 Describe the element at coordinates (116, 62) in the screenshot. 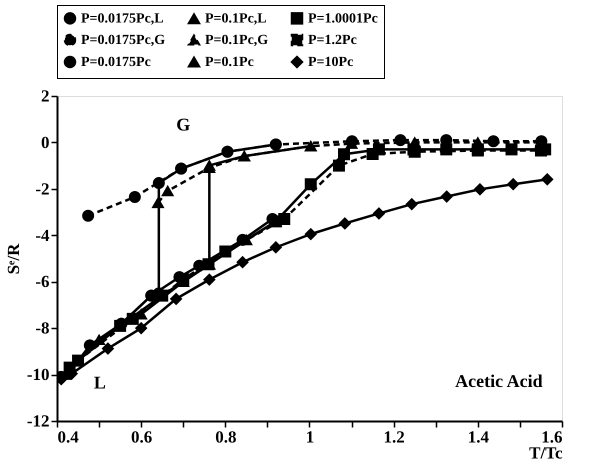

I see `legend-label: P=0.0175Pc` at that location.